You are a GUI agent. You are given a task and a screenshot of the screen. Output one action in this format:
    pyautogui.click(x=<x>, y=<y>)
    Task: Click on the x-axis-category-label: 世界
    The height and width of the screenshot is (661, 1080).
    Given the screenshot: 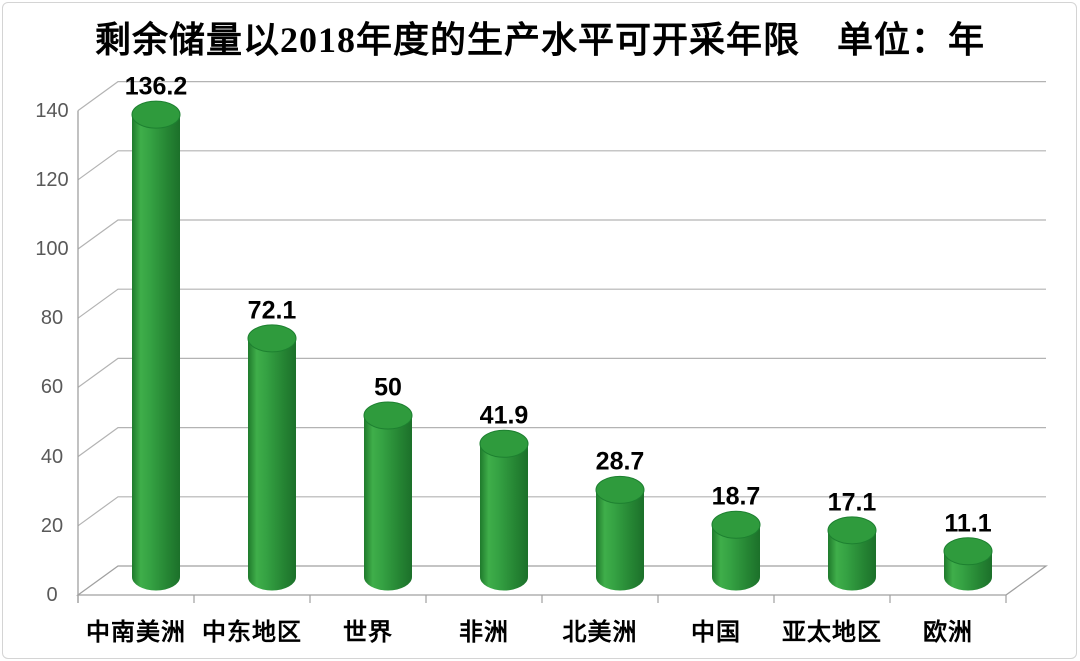 What is the action you would take?
    pyautogui.click(x=368, y=632)
    